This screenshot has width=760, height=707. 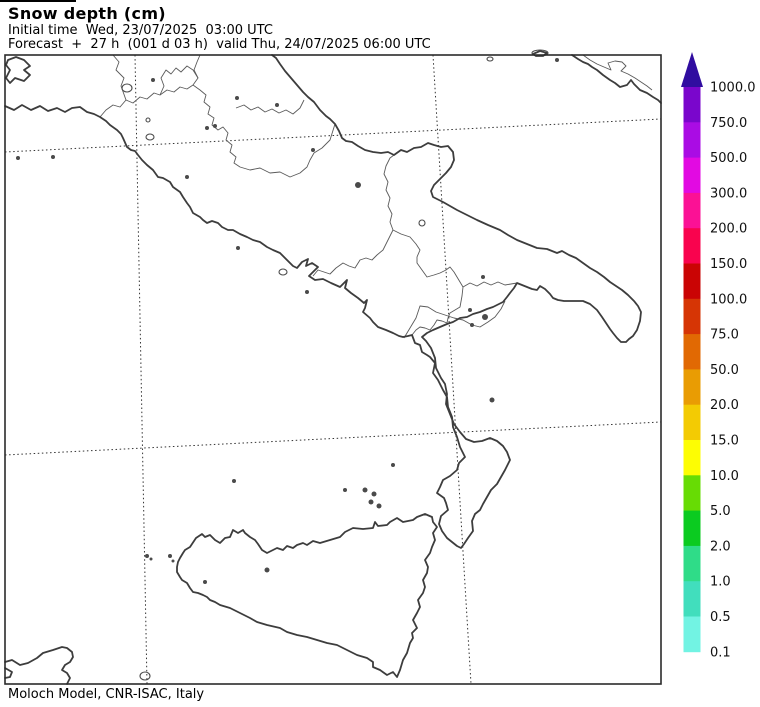 What do you see at coordinates (728, 229) in the screenshot?
I see `colorbar-label: 200.0` at bounding box center [728, 229].